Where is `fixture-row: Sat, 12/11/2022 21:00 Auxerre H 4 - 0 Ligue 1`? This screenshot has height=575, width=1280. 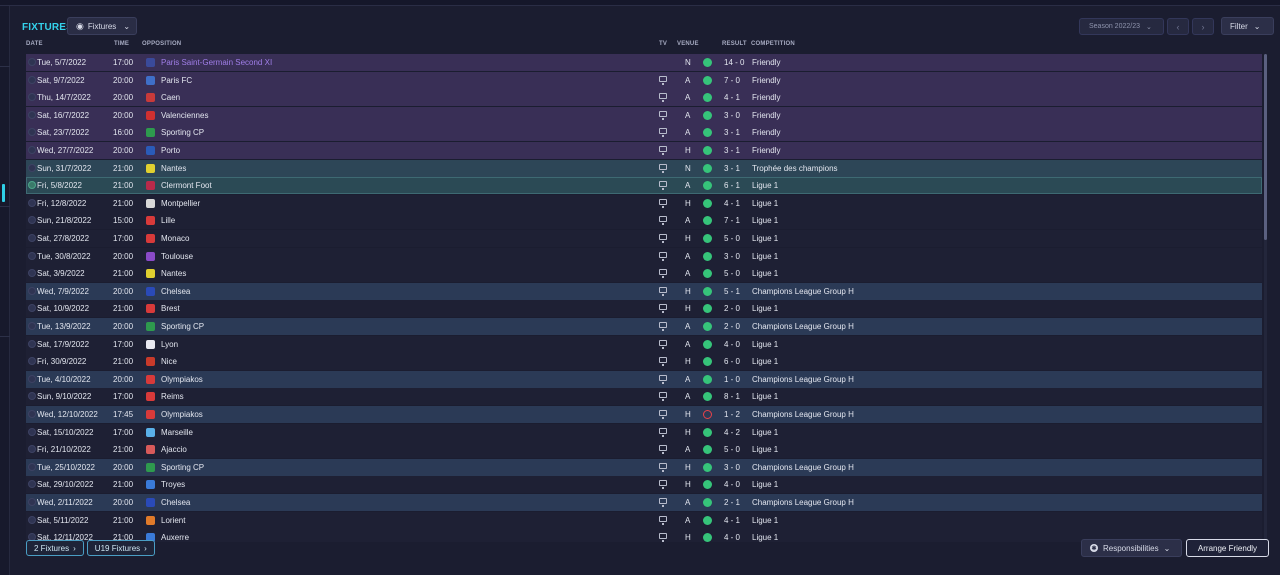 fixture-row: Sat, 12/11/2022 21:00 Auxerre H 4 - 0 Ligue 1 is located at coordinates (644, 535).